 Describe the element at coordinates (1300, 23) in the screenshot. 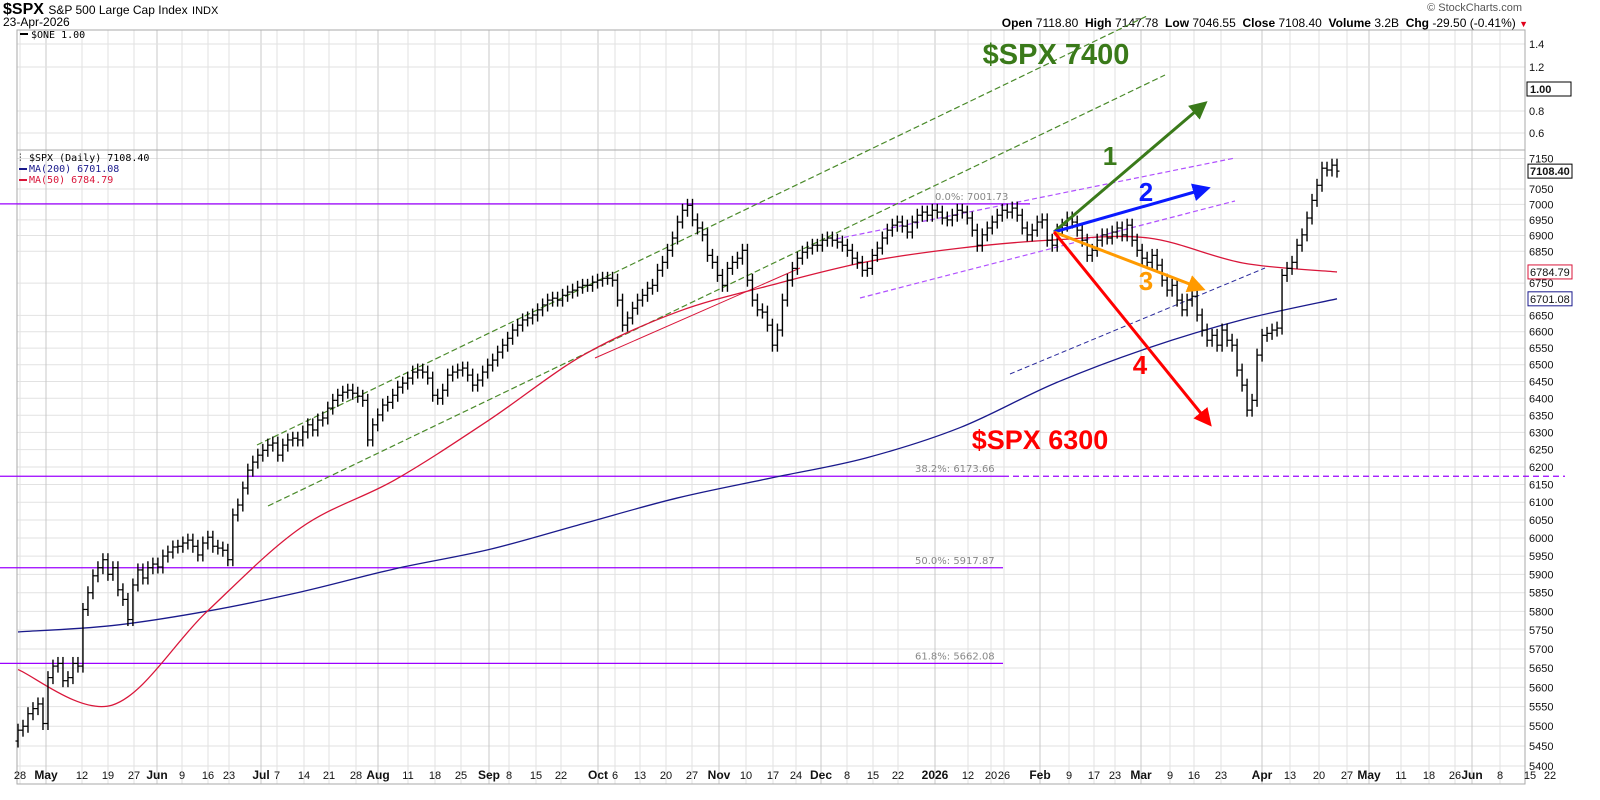

I see `close-value: 7108.40` at that location.